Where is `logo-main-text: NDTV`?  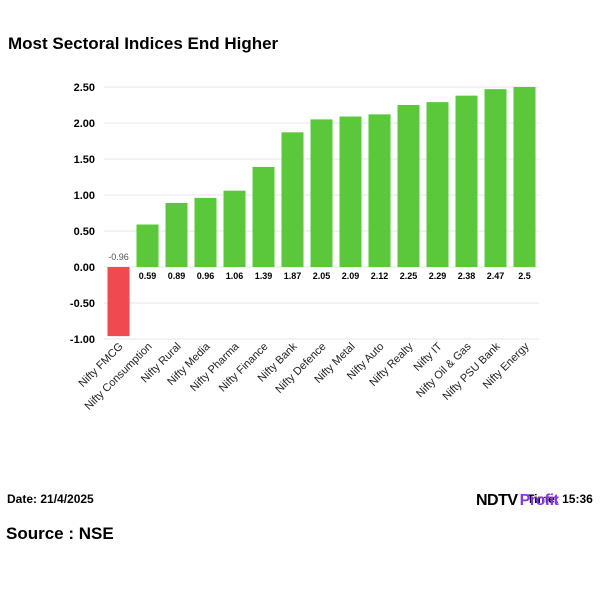
logo-main-text: NDTV is located at coordinates (497, 500).